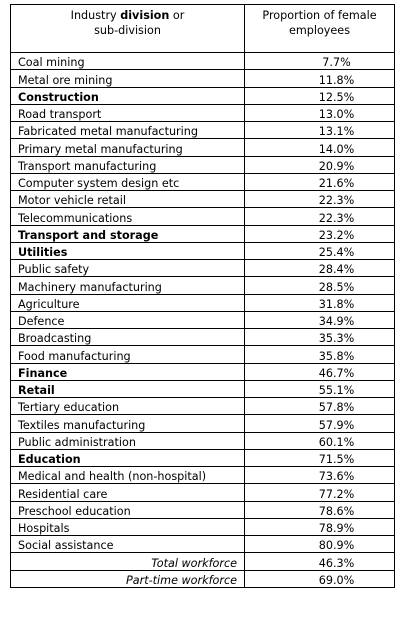  I want to click on industry-name-cell: Road transport, so click(127, 113).